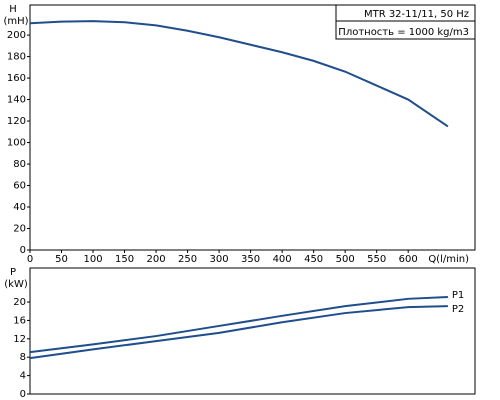 The height and width of the screenshot is (400, 500). Describe the element at coordinates (16, 35) in the screenshot. I see `y-tick-label: 200` at that location.